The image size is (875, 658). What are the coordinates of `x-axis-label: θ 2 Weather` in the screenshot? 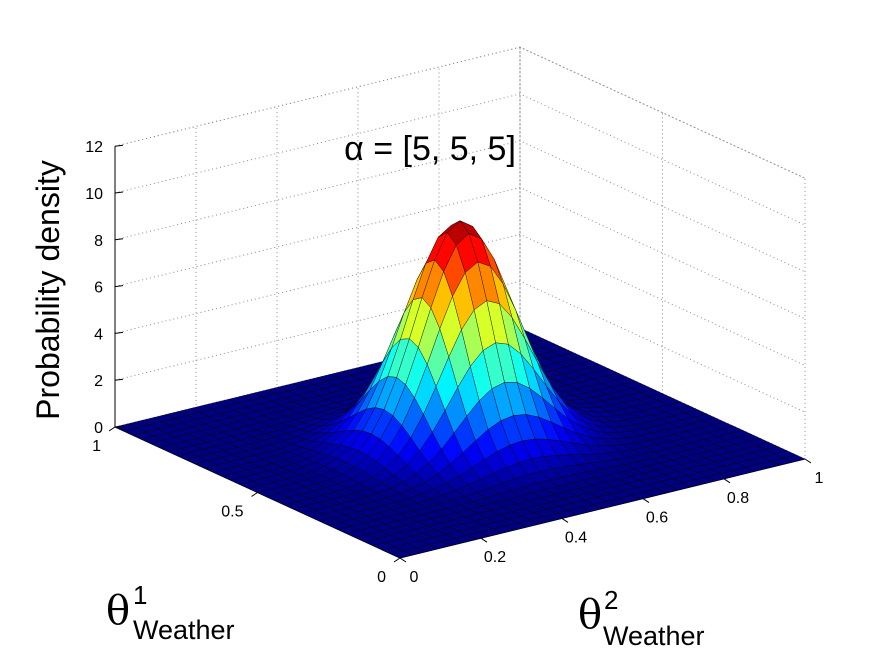 It's located at (641, 618).